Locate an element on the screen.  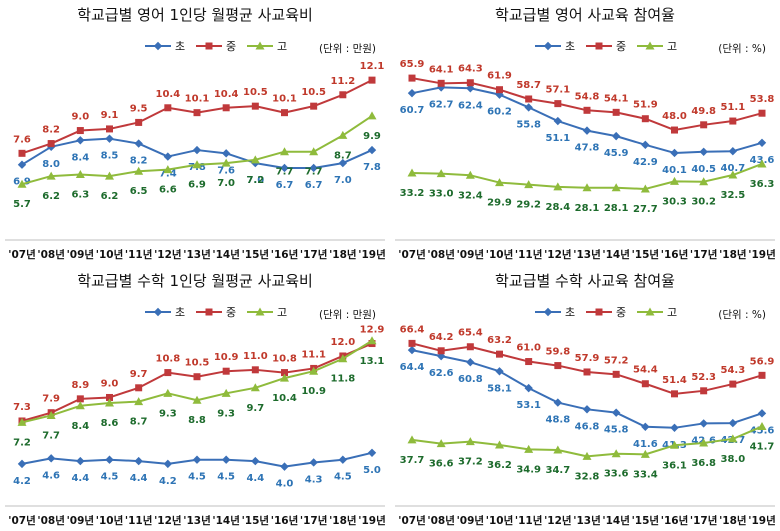
data-label-high: 34.9 is located at coordinates (528, 469).